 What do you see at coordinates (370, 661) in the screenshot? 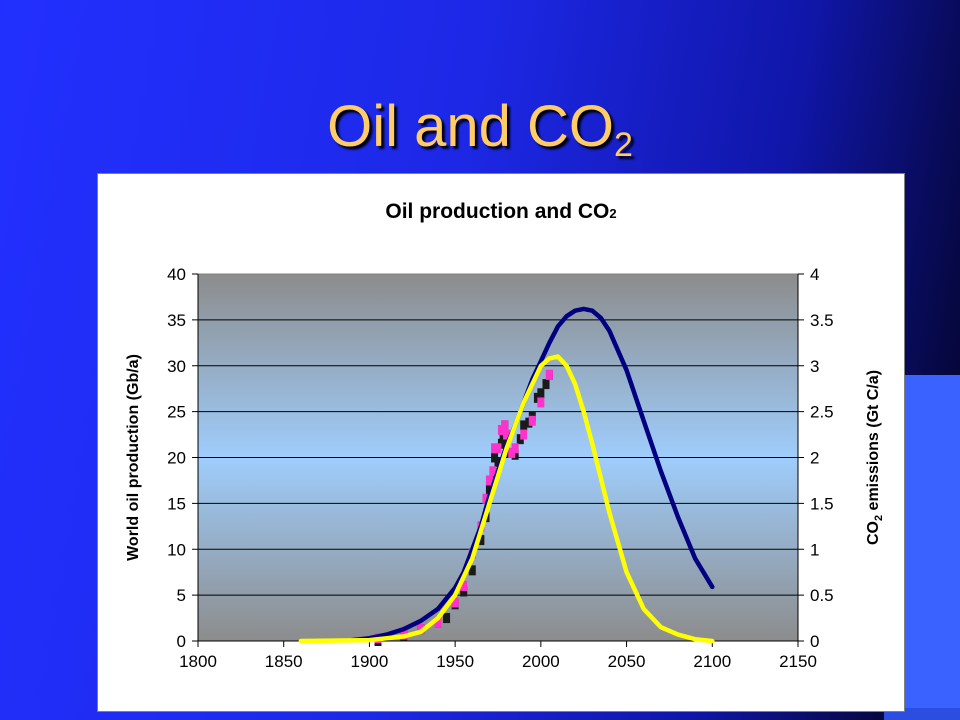
I see `x-tick-label: 1900` at bounding box center [370, 661].